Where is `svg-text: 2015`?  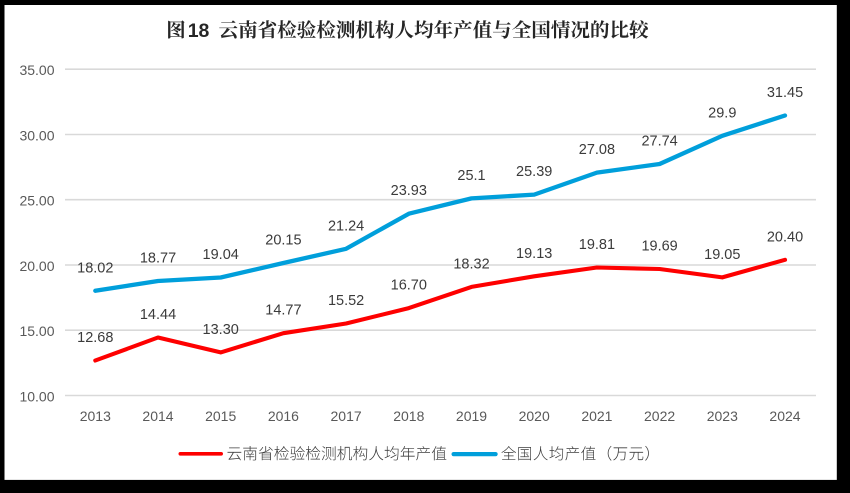 svg-text: 2015 is located at coordinates (220, 416).